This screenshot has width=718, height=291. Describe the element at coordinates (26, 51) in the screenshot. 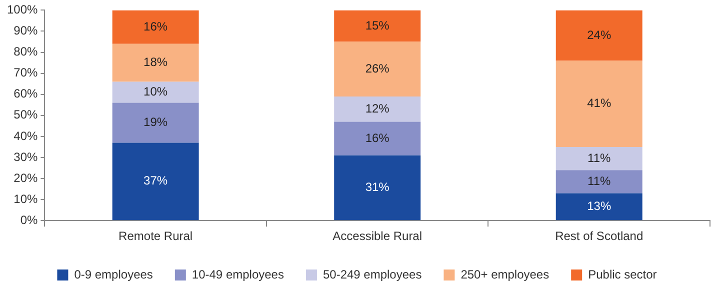

I see `y-tick-label: 80%` at that location.